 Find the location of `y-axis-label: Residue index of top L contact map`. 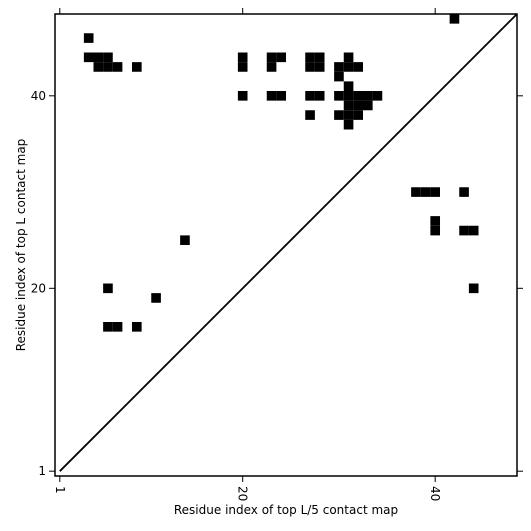

y-axis-label: Residue index of top L contact map is located at coordinates (21, 245).